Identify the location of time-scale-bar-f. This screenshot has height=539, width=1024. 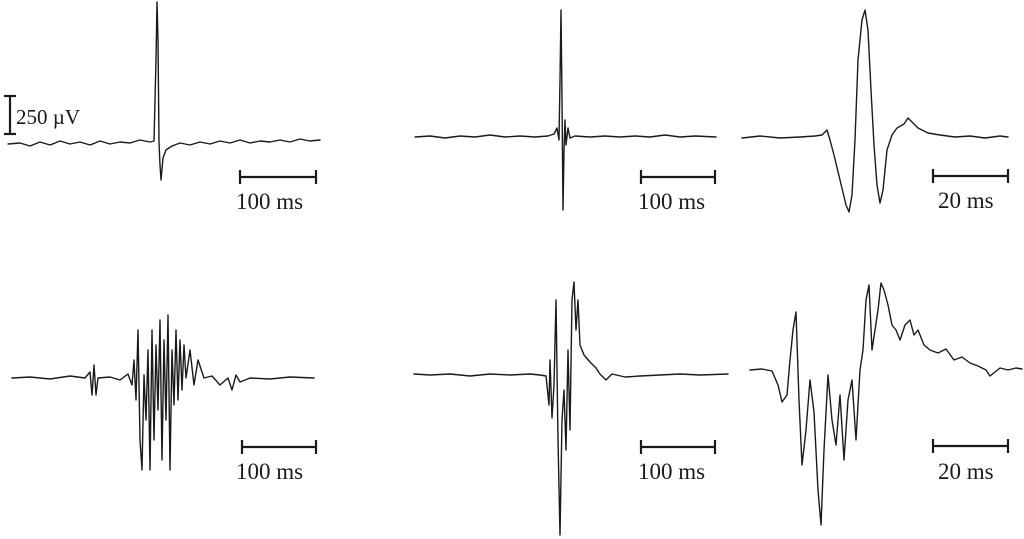
(970, 446).